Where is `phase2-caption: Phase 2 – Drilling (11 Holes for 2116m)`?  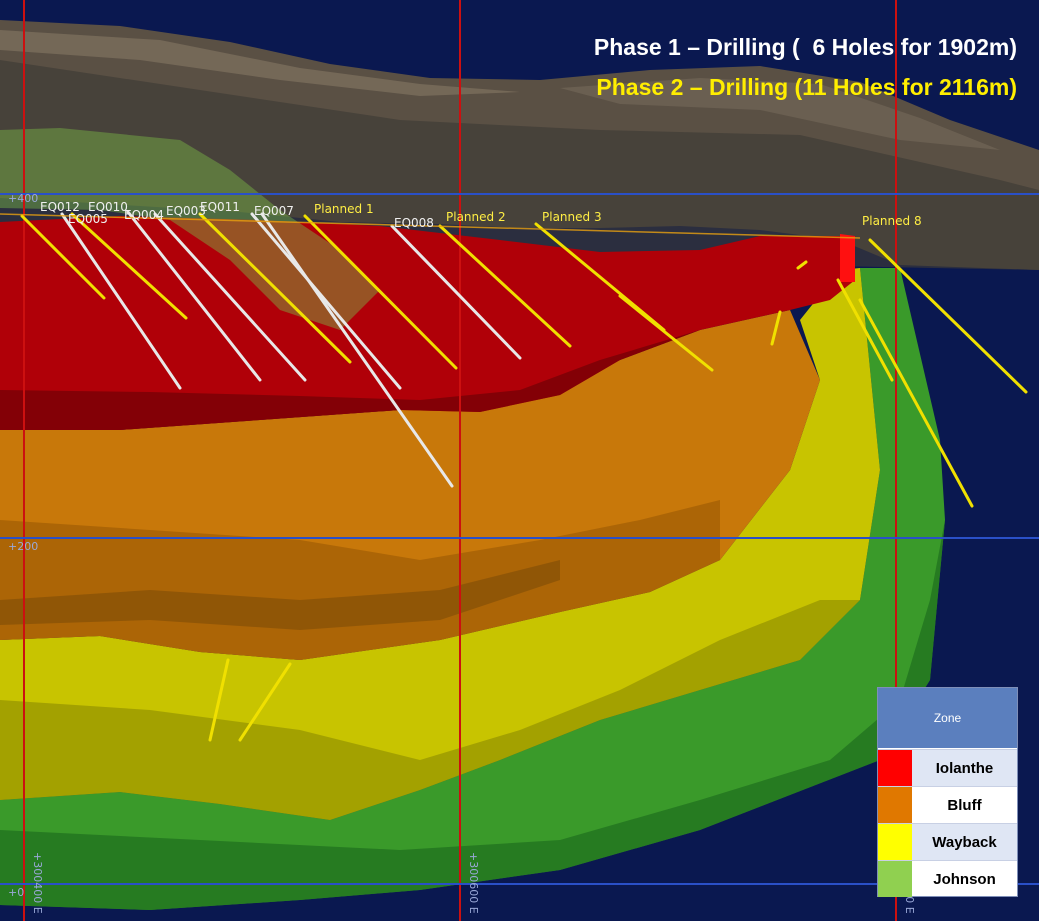
phase2-caption: Phase 2 – Drilling (11 Holes for 2116m) is located at coordinates (806, 87).